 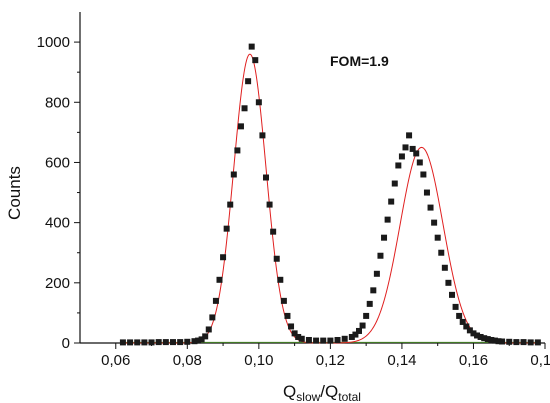 What do you see at coordinates (330, 360) in the screenshot?
I see `x-tick-label: 0,12` at bounding box center [330, 360].